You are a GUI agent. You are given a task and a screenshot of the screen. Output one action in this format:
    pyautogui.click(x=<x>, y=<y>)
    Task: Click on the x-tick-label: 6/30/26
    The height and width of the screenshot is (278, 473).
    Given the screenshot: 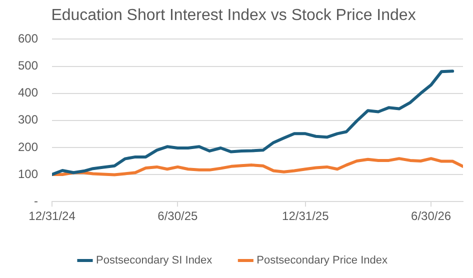 What is the action you would take?
    pyautogui.click(x=431, y=216)
    